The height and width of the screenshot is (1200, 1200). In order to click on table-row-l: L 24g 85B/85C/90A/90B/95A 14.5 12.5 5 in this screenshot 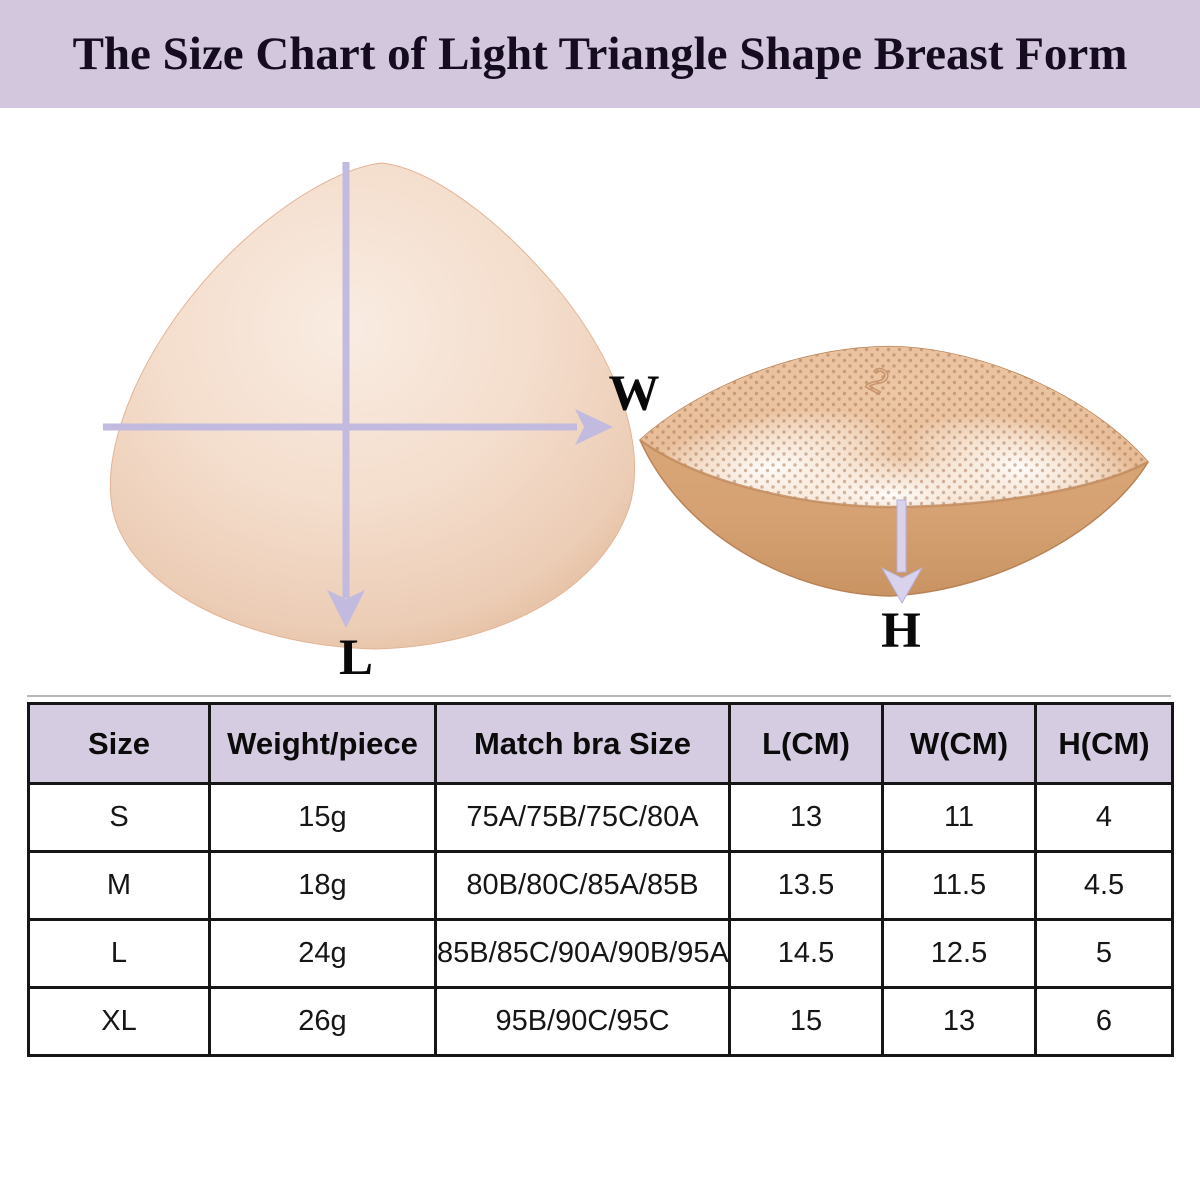, I will do `click(600, 953)`.